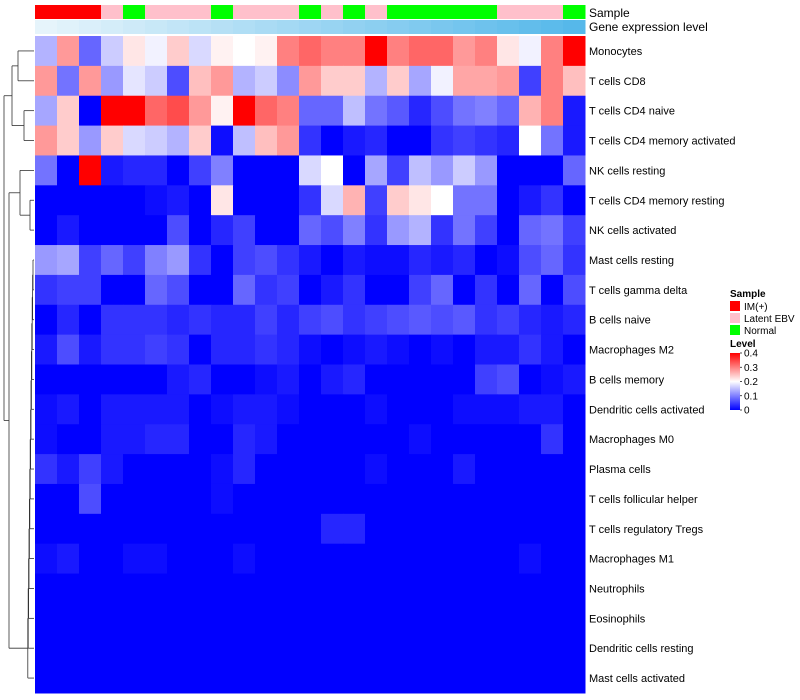 The image size is (800, 700). I want to click on row-label: Neutrophils, so click(617, 589).